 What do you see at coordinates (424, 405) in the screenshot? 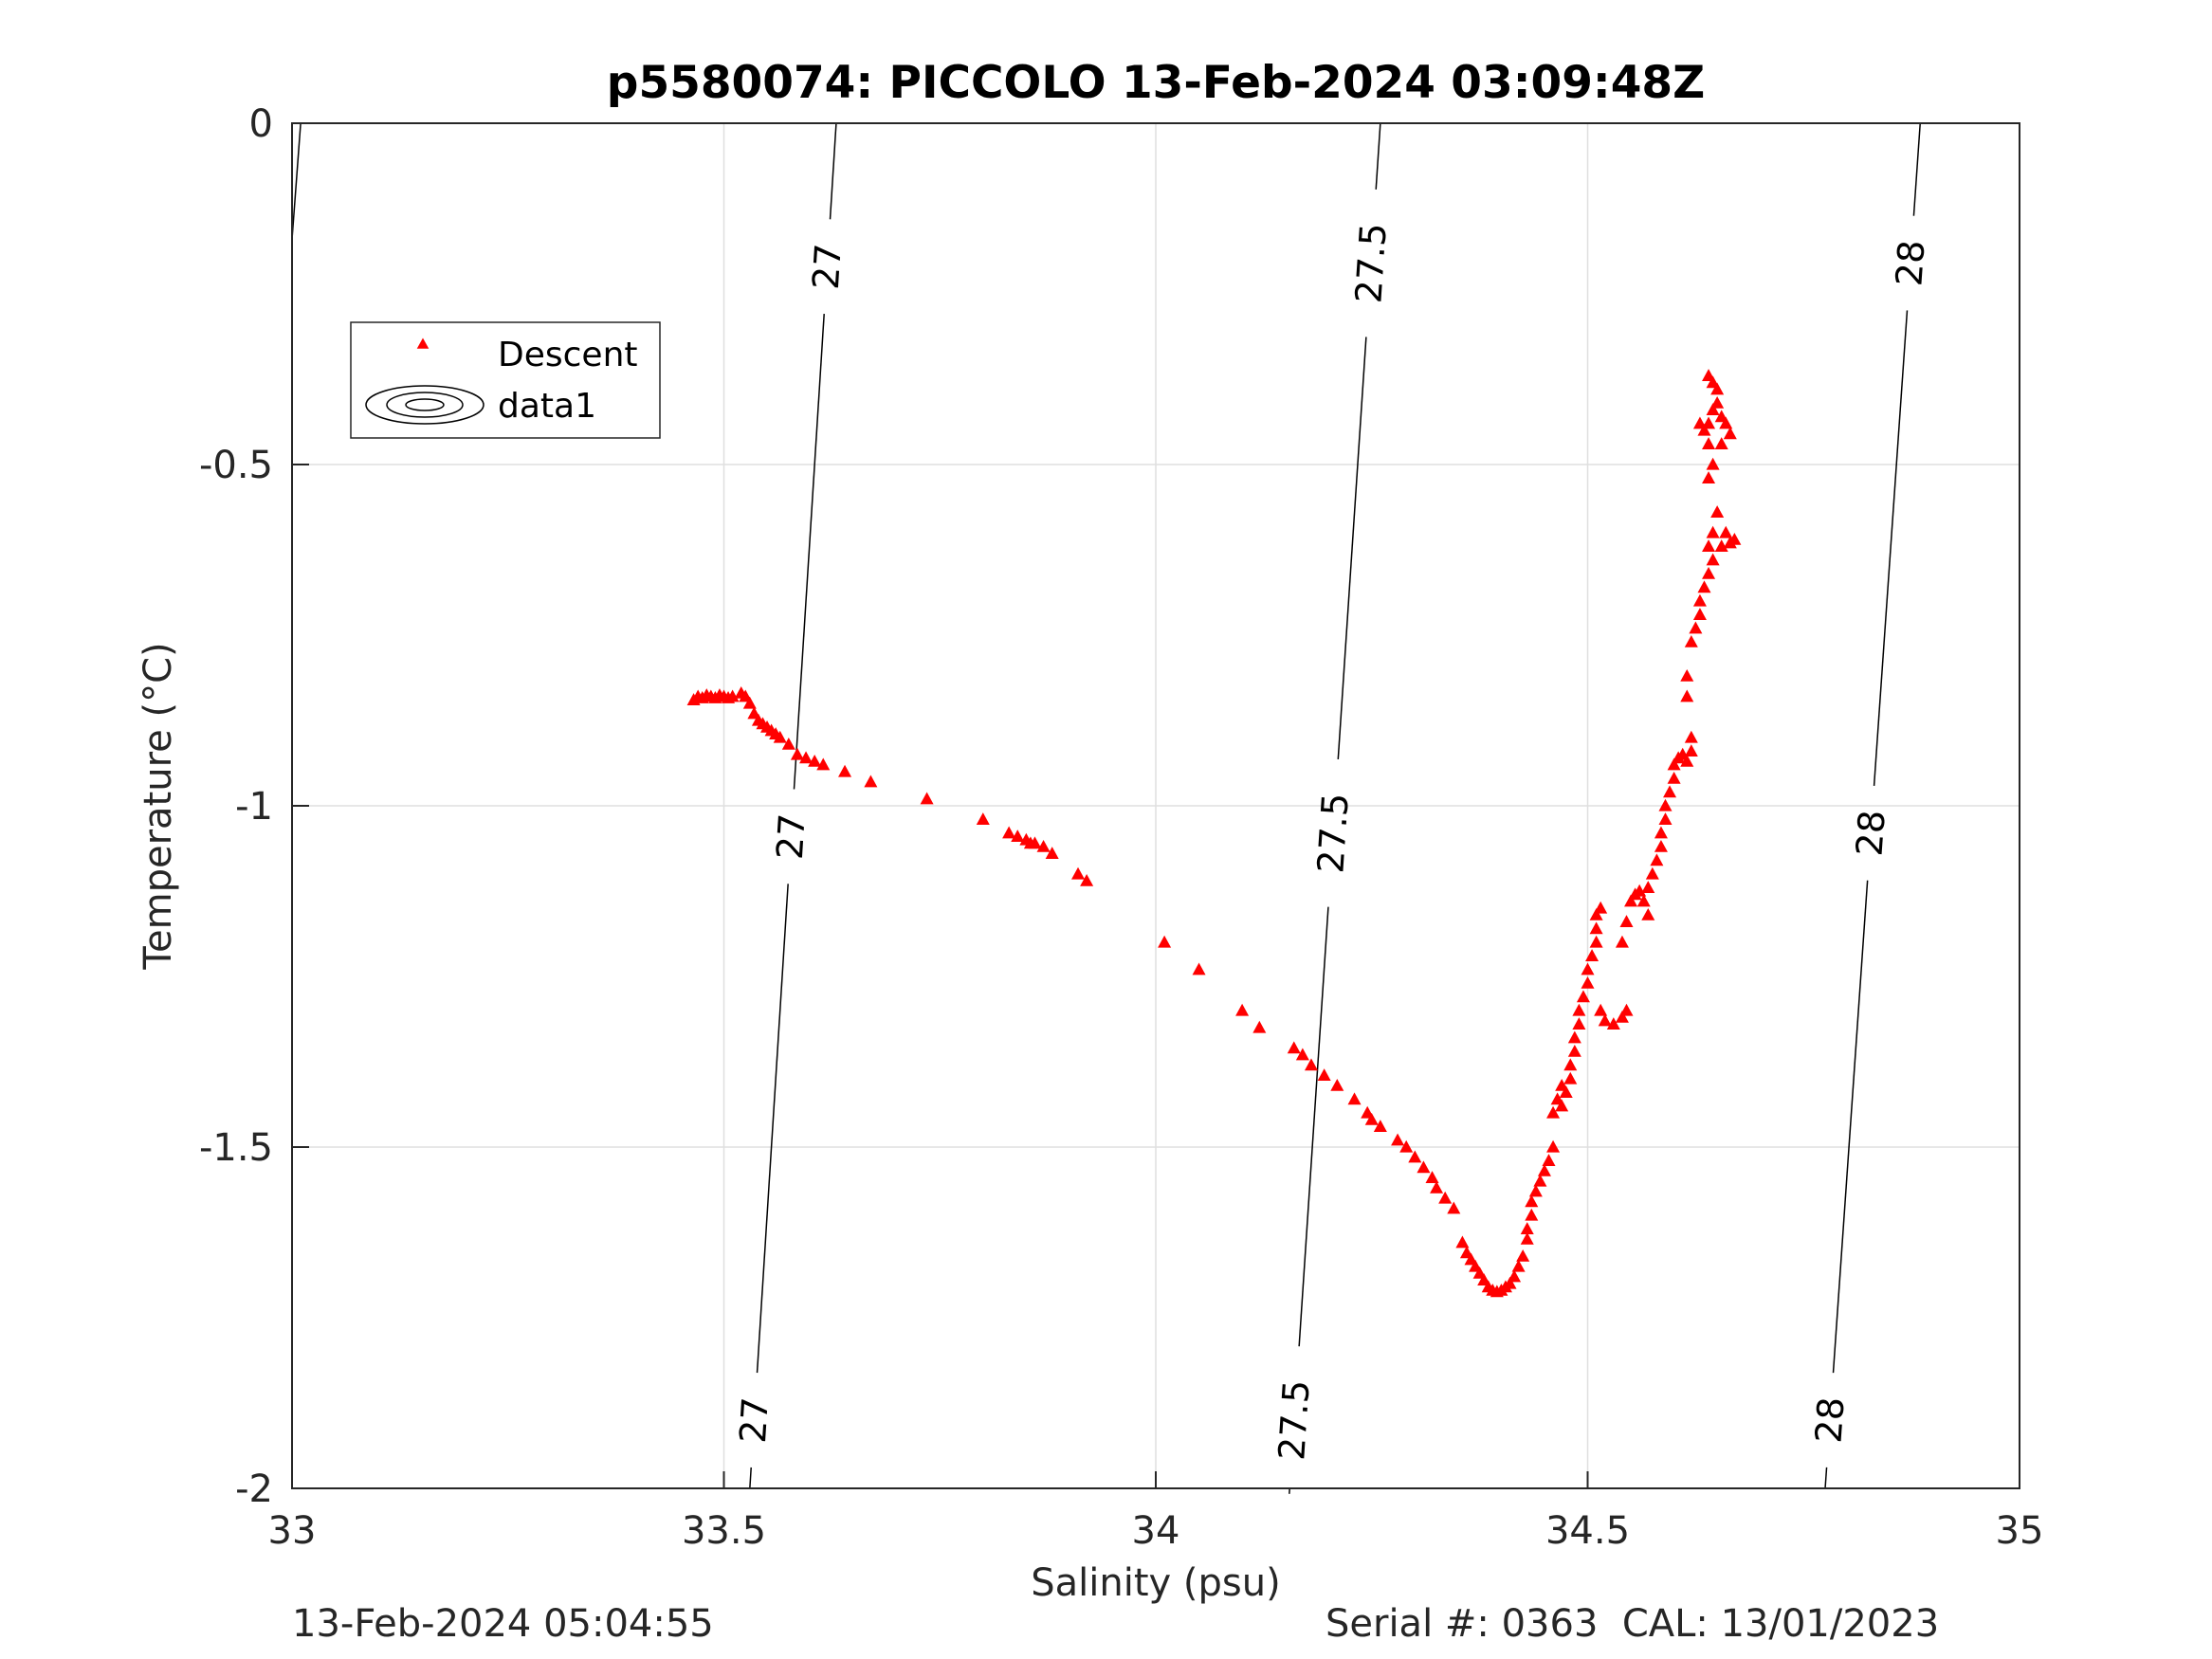
I see `legend-contour-icon` at bounding box center [424, 405].